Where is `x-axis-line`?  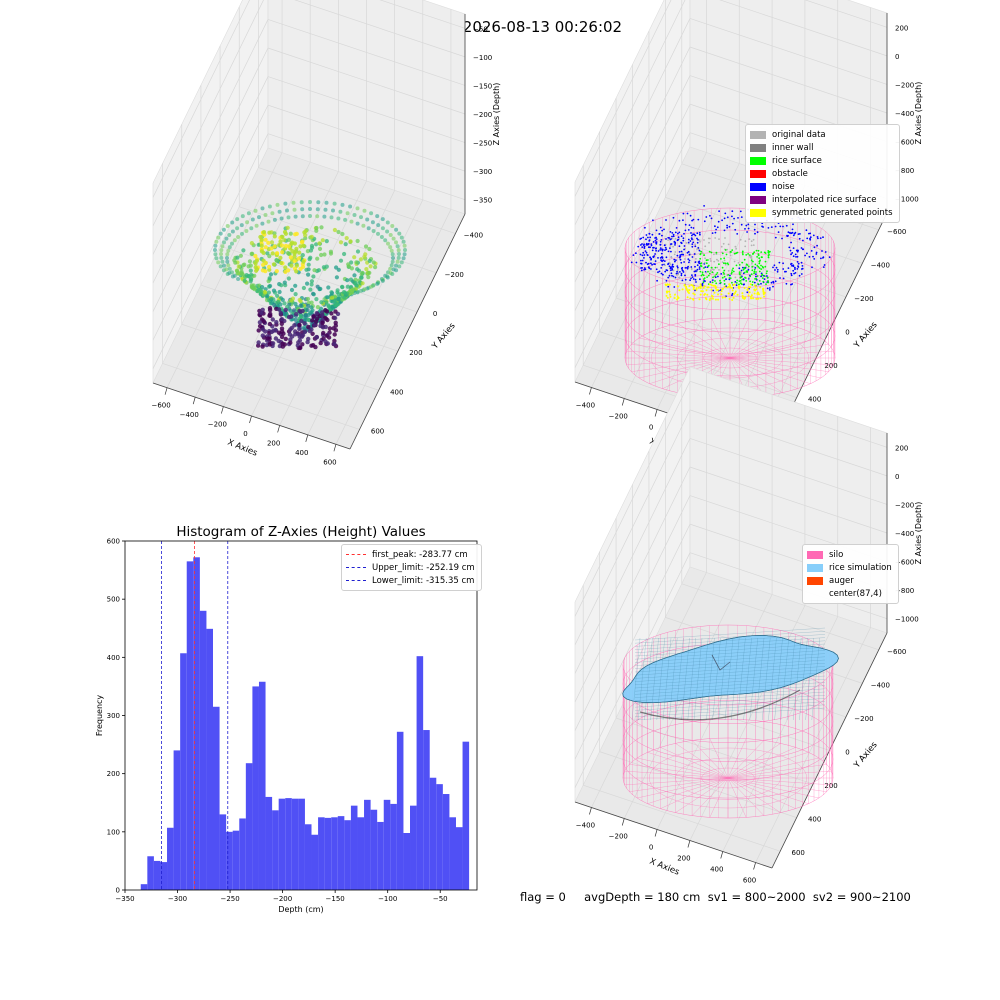 x-axis-line is located at coordinates (251, 416).